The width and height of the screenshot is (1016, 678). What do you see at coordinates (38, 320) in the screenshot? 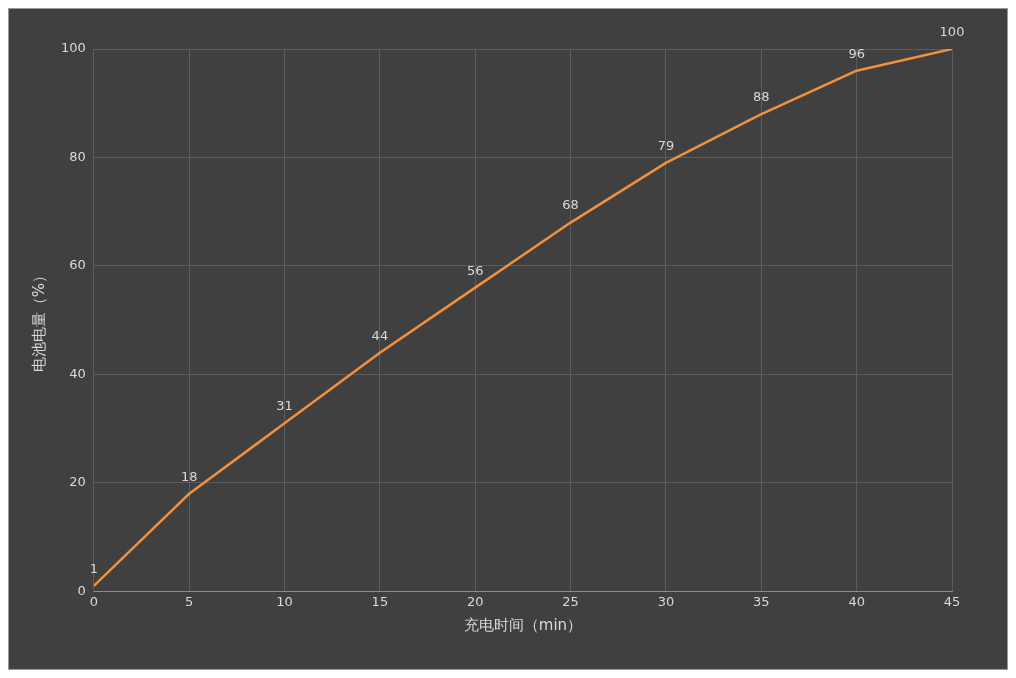
I see `y-axis-title: 电池电量（%）` at bounding box center [38, 320].